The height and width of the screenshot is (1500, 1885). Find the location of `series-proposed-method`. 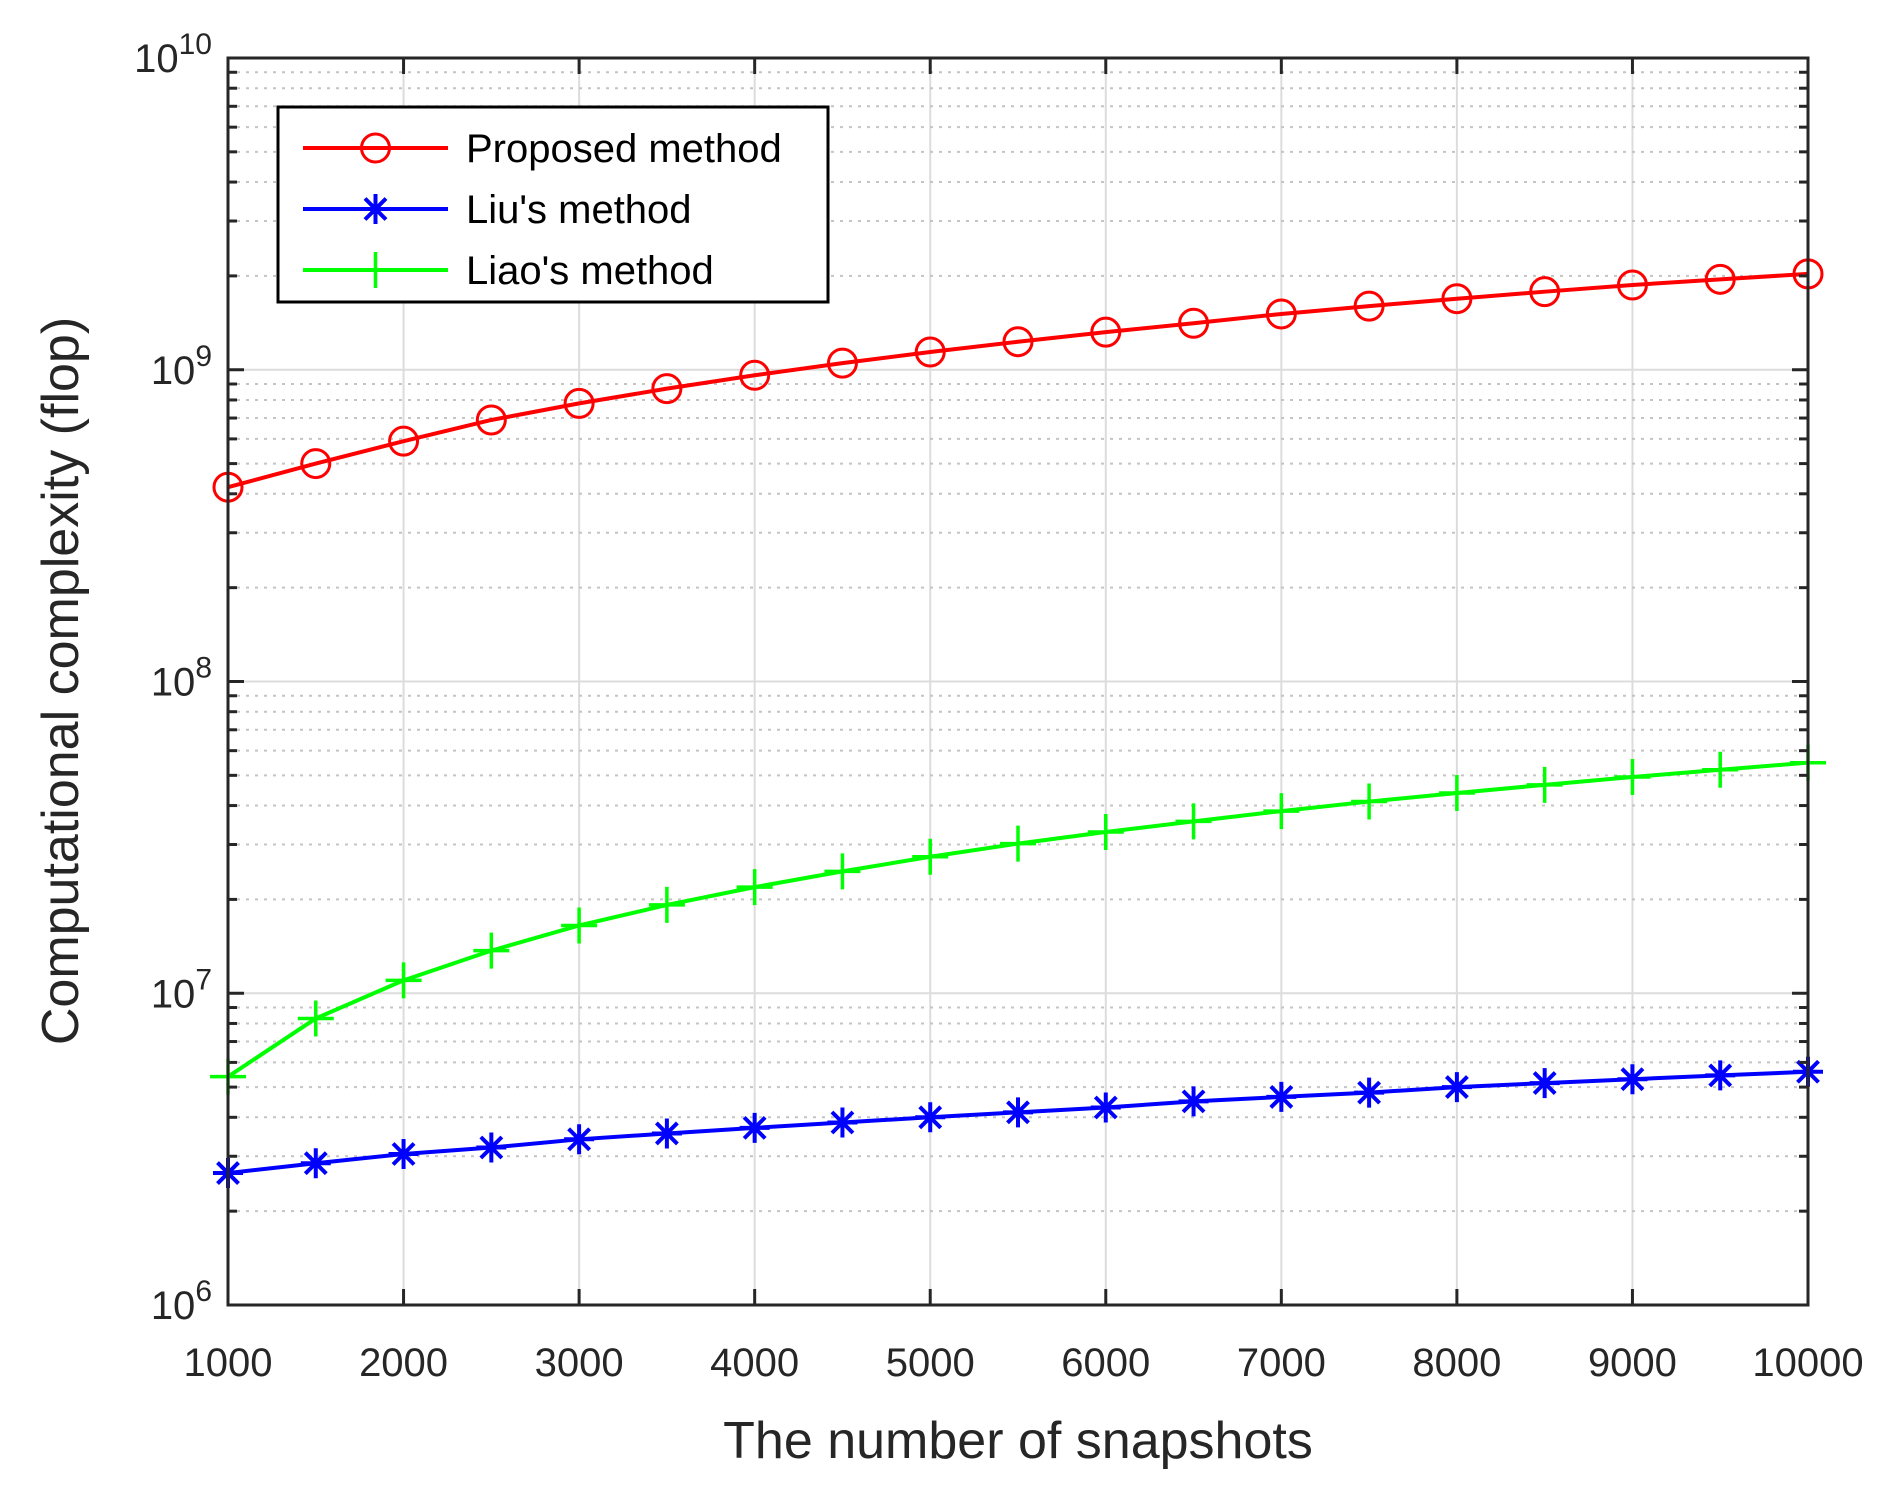

series-proposed-method is located at coordinates (1018, 380).